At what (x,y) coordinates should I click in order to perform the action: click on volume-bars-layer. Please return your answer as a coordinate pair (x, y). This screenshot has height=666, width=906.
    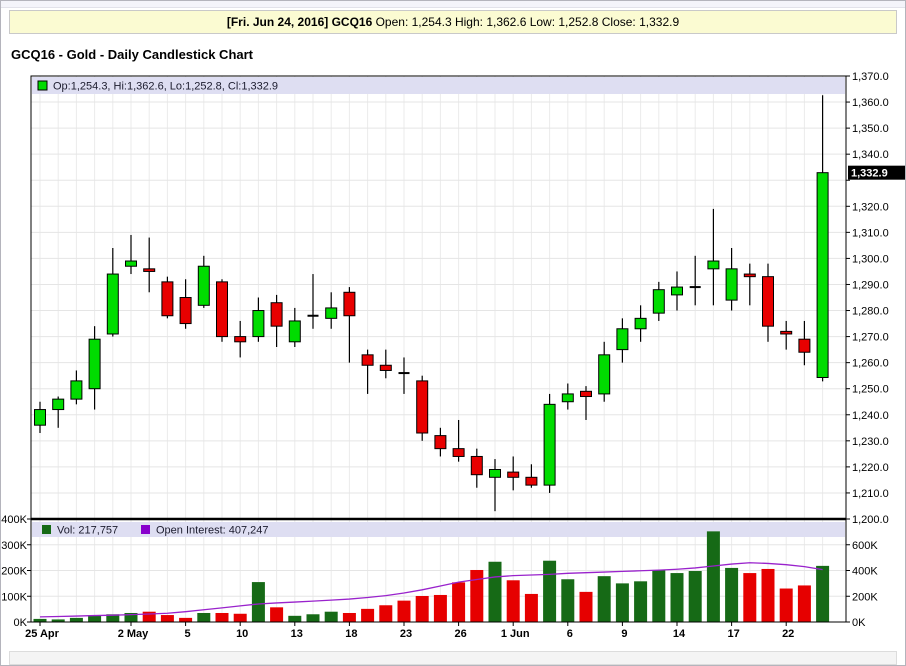
    Looking at the image, I should click on (431, 576).